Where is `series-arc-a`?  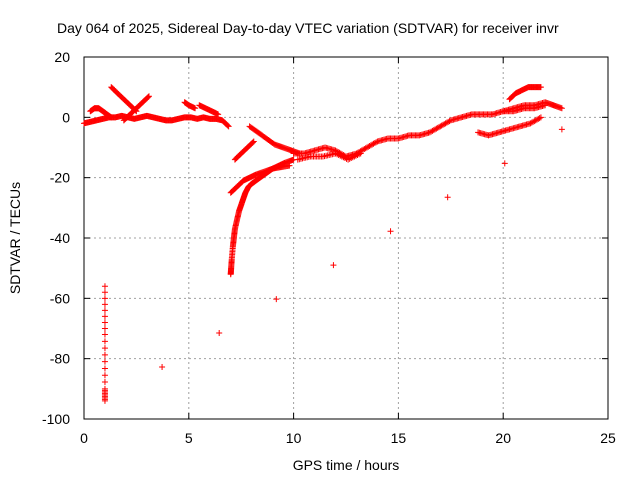
series-arc-a is located at coordinates (101, 113).